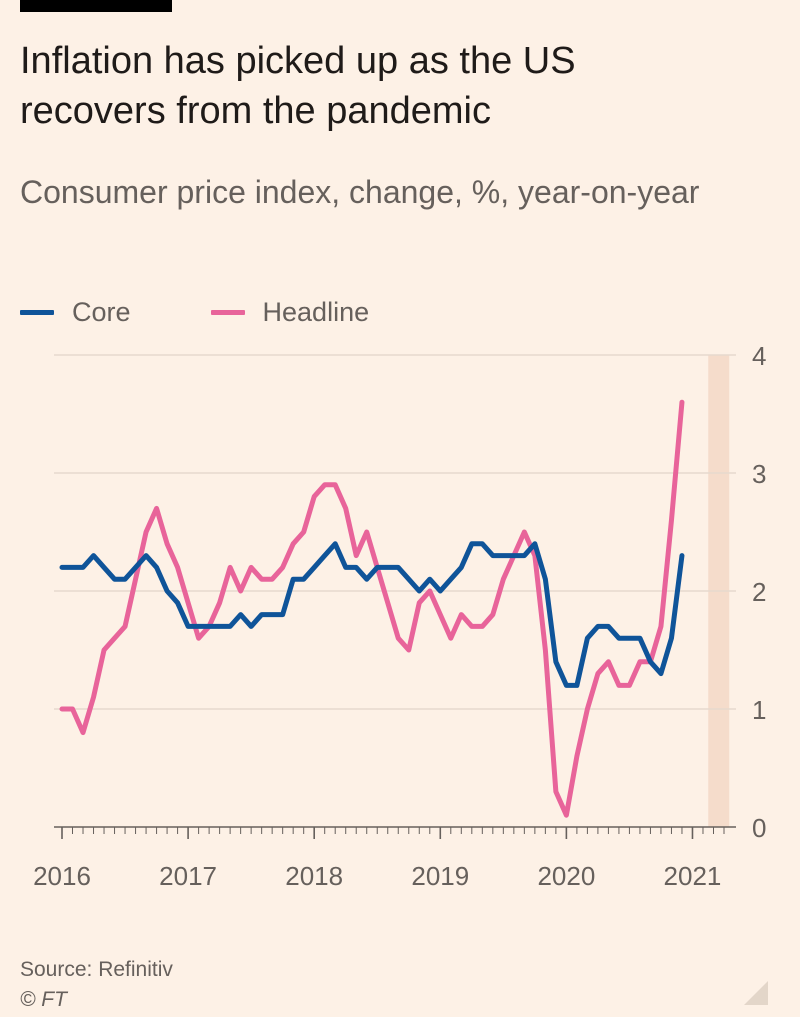 The image size is (800, 1017). What do you see at coordinates (759, 828) in the screenshot?
I see `y-tick-label-0: 0` at bounding box center [759, 828].